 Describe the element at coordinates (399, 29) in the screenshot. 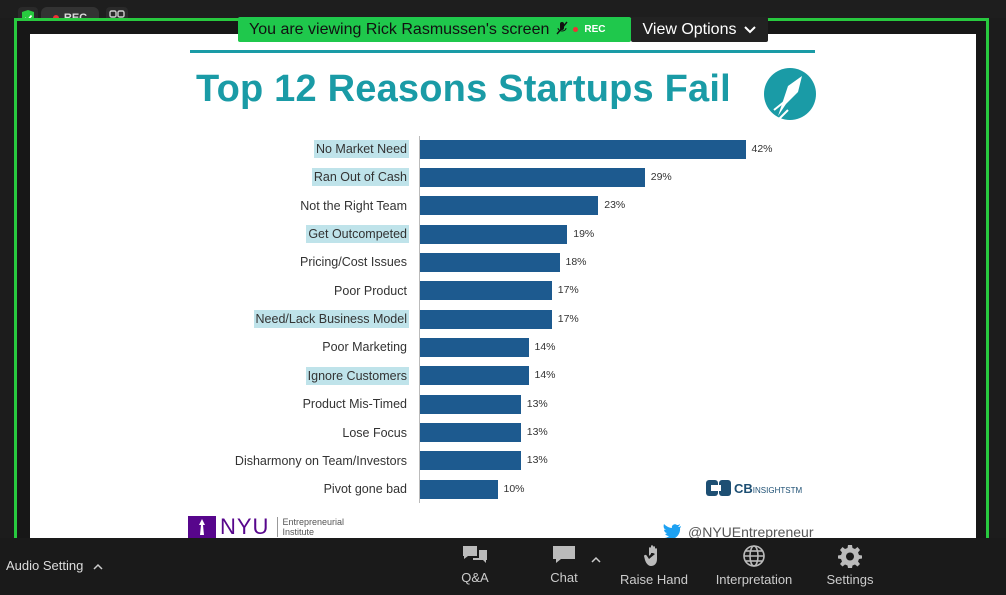

I see `viewing-text: You are viewing Rick Rasmussen's screen` at that location.